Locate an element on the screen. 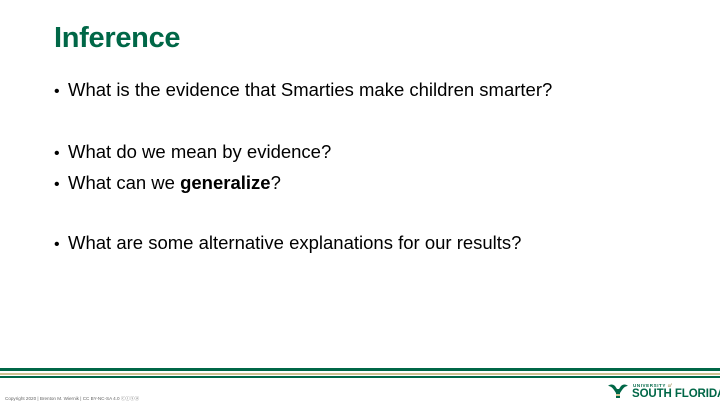  footer-rule-green-bottom is located at coordinates (360, 377).